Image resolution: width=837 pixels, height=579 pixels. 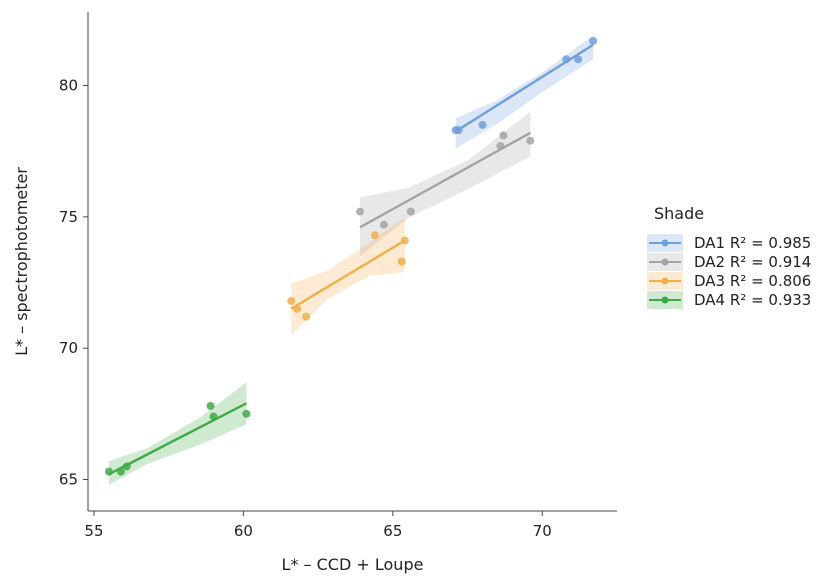 I want to click on legend-label: DA1 R² = 0.985, so click(x=752, y=243).